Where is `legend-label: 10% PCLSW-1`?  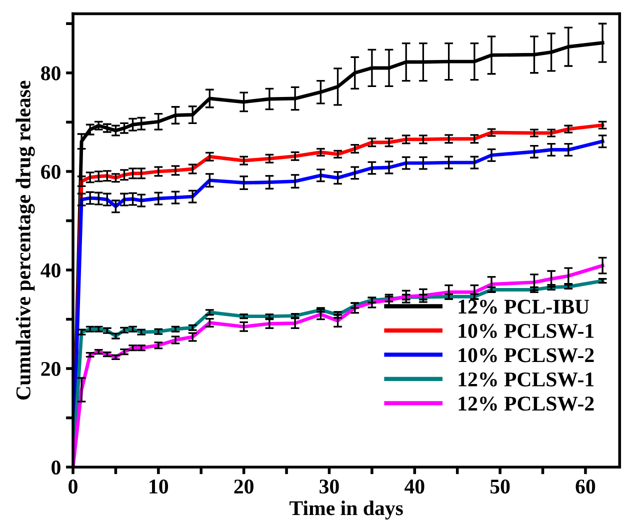 legend-label: 10% PCLSW-1 is located at coordinates (526, 331).